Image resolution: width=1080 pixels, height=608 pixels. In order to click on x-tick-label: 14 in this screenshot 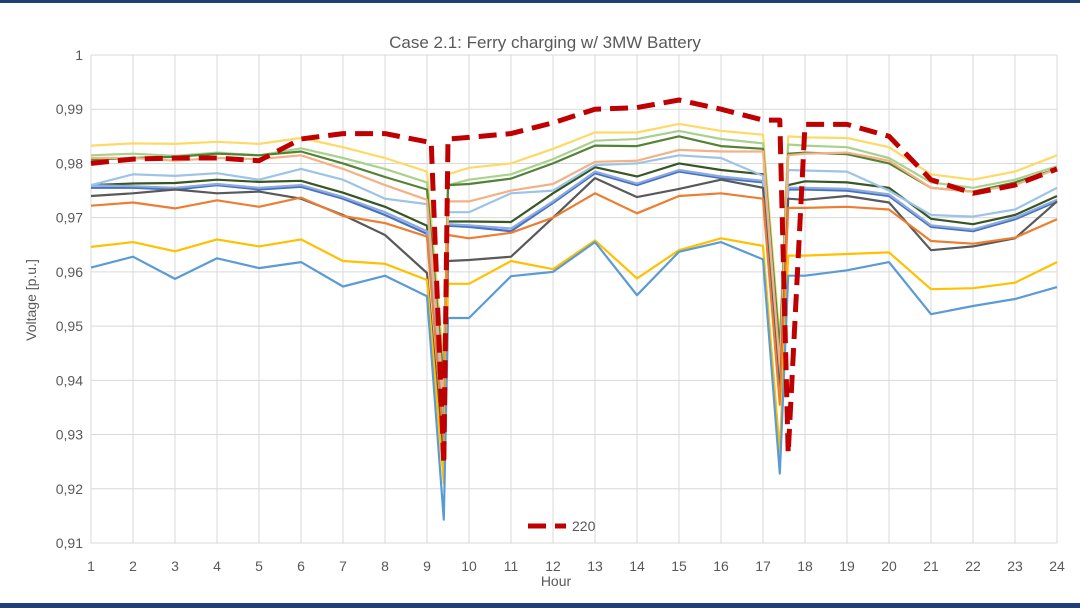, I will do `click(637, 566)`.